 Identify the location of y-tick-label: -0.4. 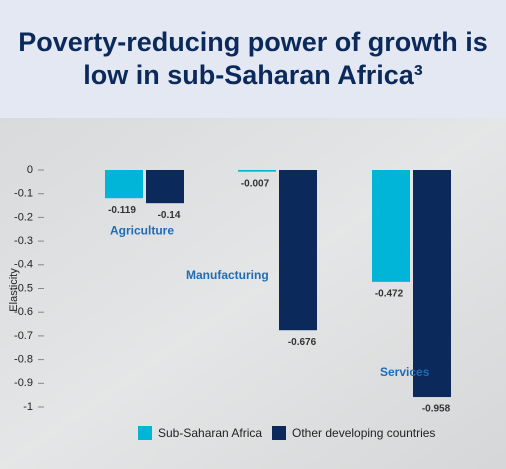
(23, 265).